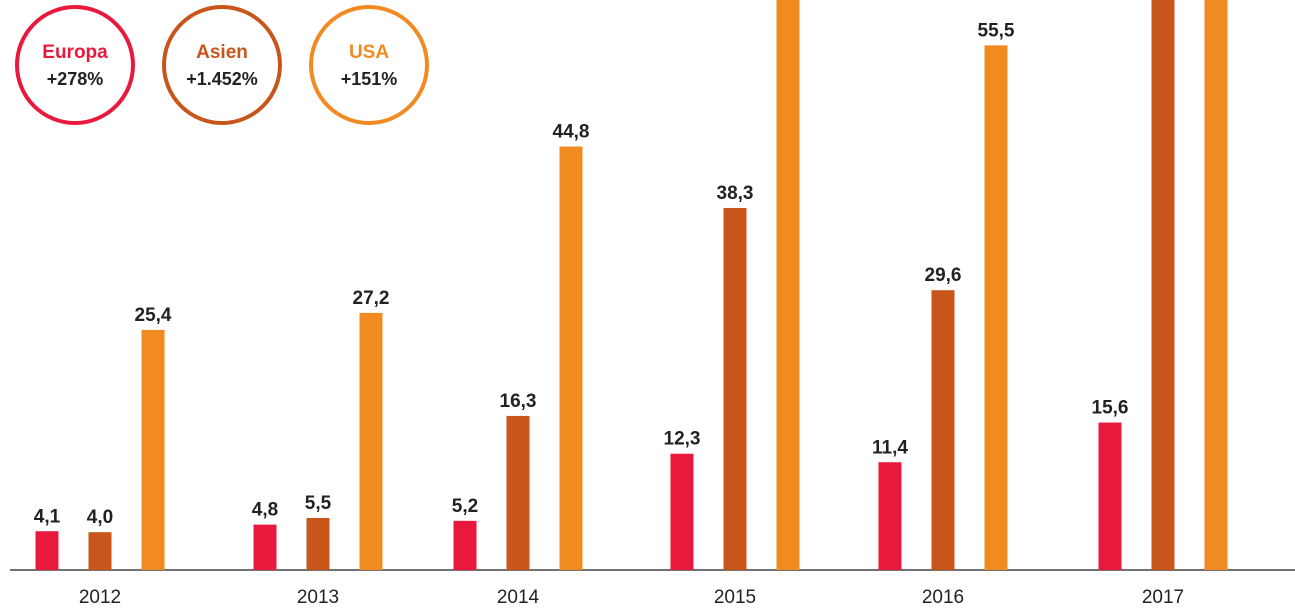 This screenshot has width=1295, height=608. Describe the element at coordinates (1163, 597) in the screenshot. I see `x-tick-label: 2017` at that location.